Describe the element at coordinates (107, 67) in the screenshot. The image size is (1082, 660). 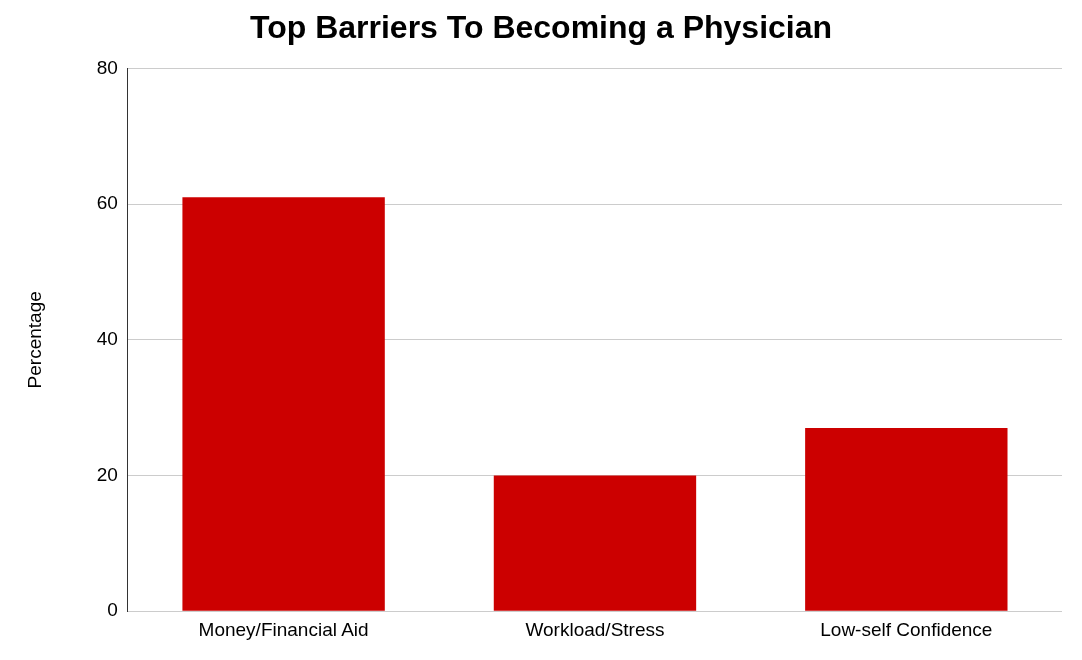
I see `y-tick-label: 80` at that location.